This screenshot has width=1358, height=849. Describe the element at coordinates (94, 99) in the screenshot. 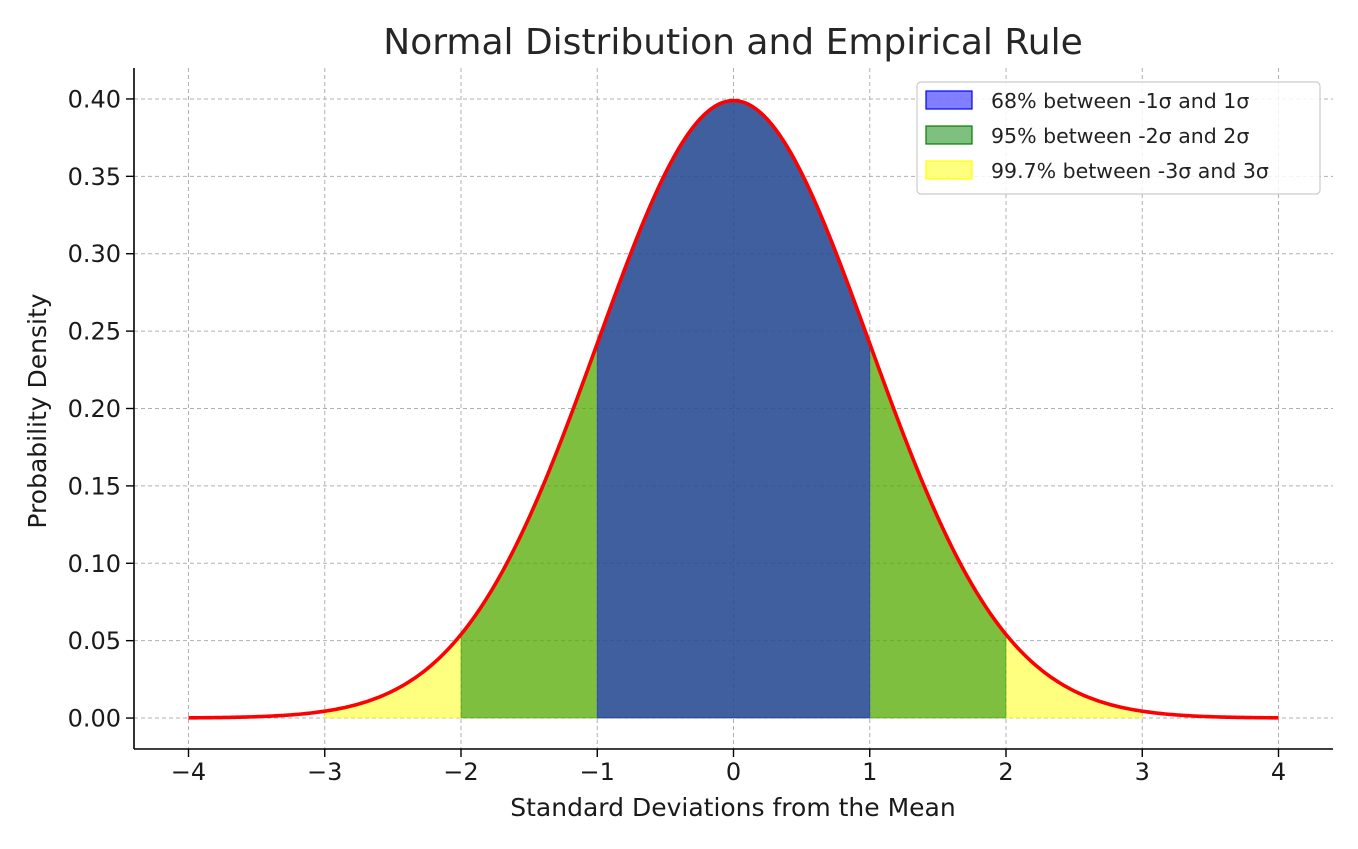

I see `y-tick-label-8: 0.40` at that location.